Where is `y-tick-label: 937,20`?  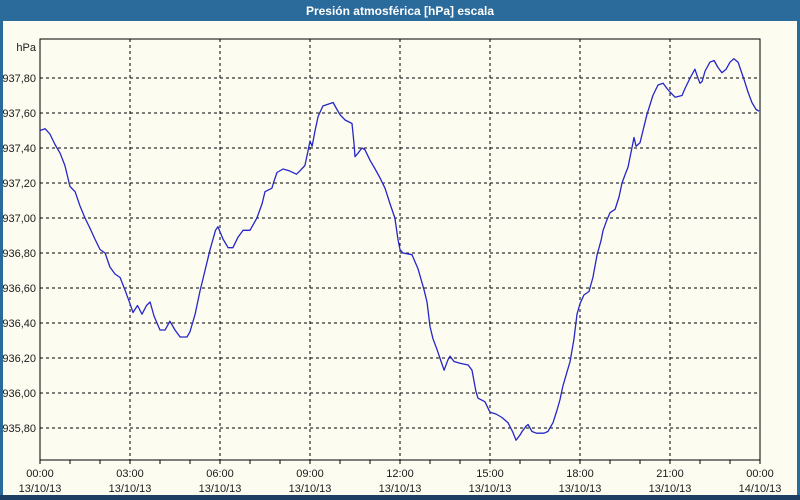 y-tick-label: 937,20 is located at coordinates (19, 184).